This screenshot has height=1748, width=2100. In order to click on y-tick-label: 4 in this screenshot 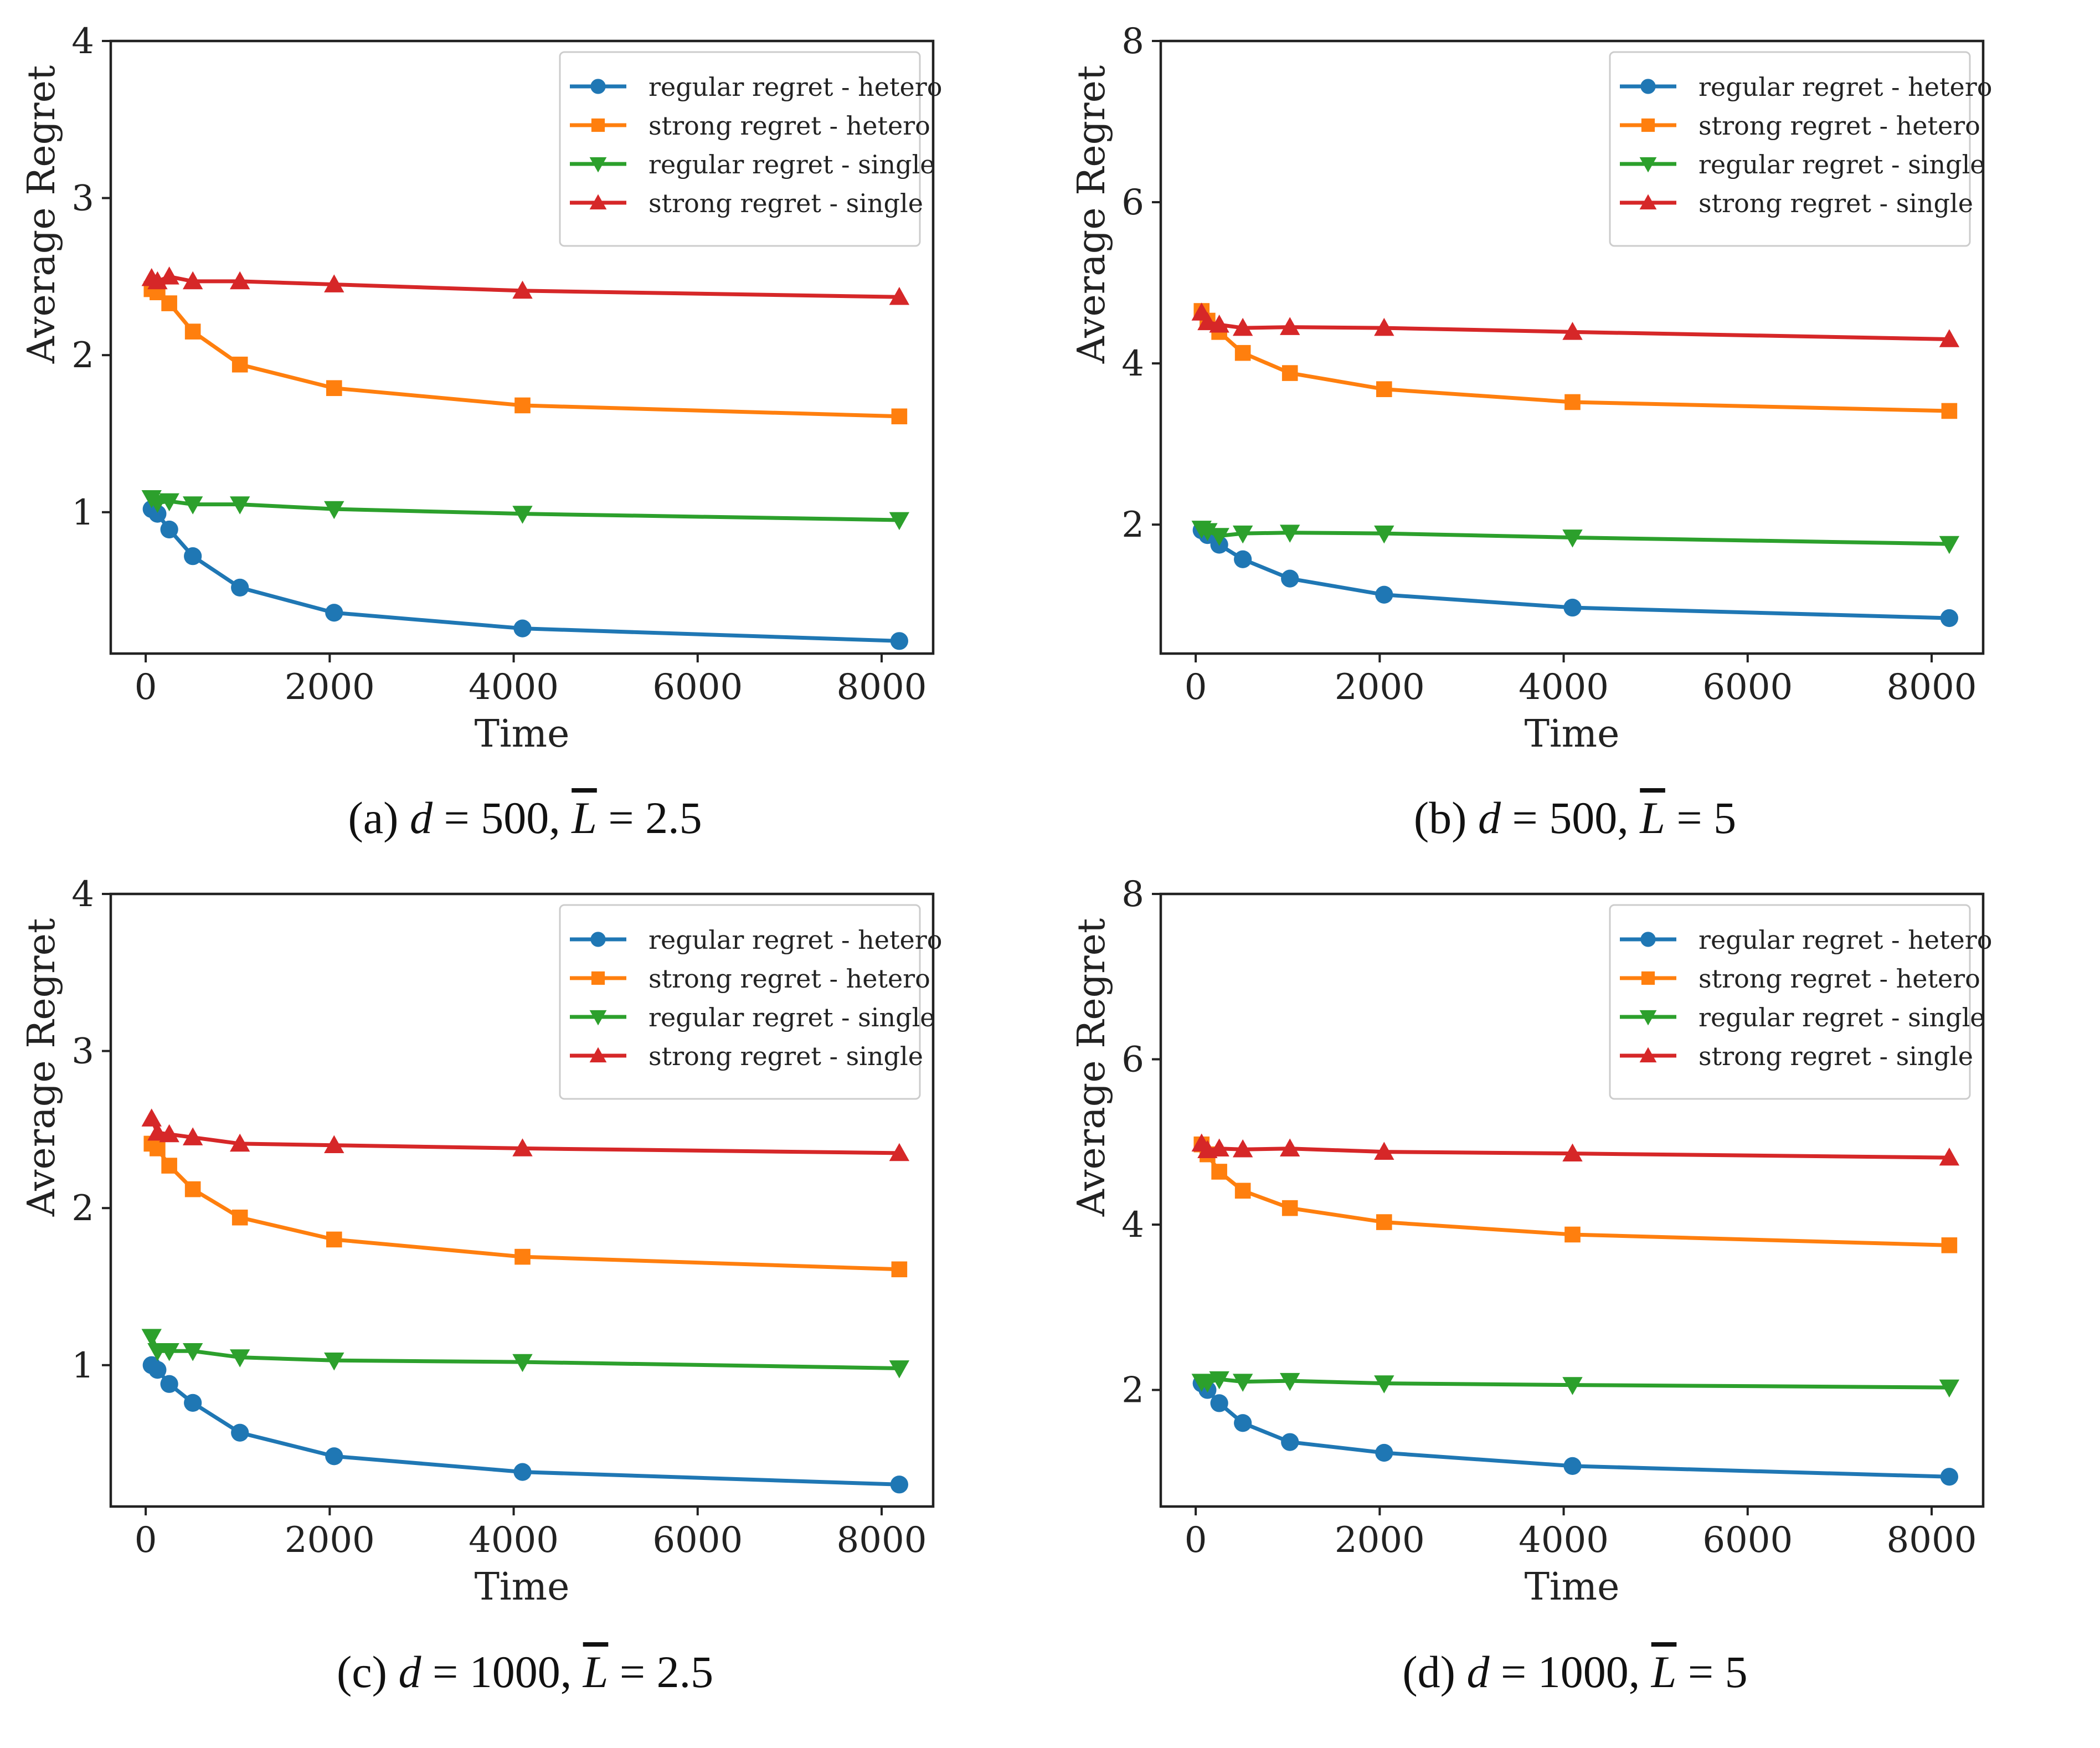, I will do `click(82, 42)`.